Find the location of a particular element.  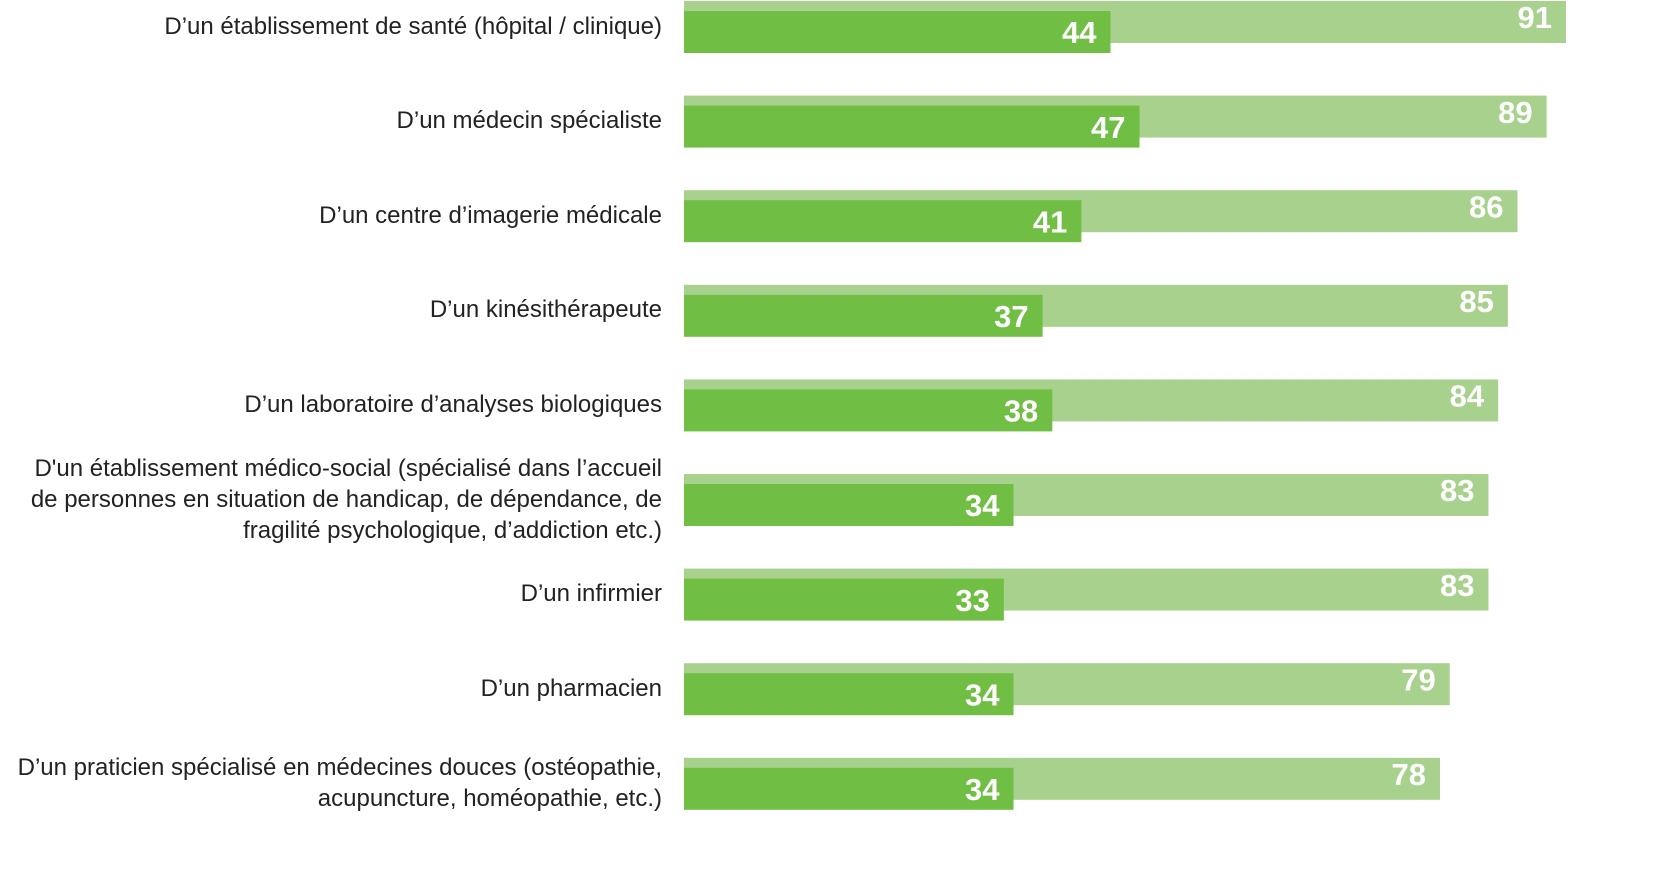

value-label: 33 is located at coordinates (972, 600).